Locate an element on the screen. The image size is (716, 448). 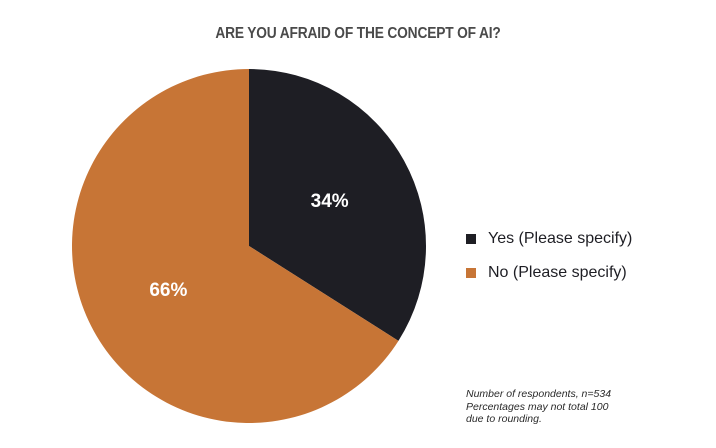
data-label-no: 66% is located at coordinates (168, 290).